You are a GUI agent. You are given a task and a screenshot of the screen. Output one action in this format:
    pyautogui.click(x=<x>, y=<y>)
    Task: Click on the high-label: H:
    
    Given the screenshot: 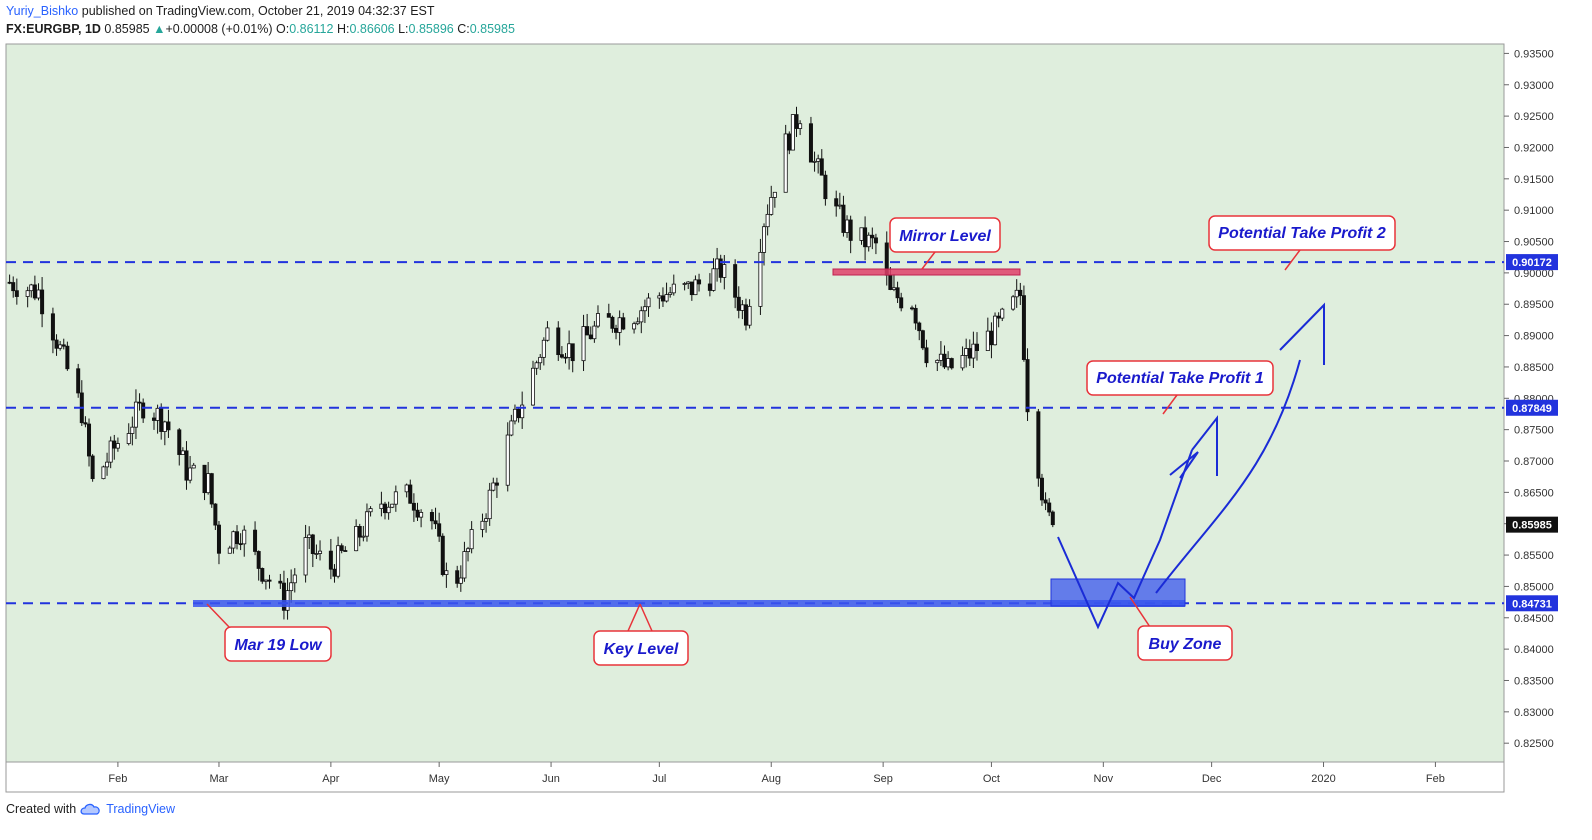 What is the action you would take?
    pyautogui.click(x=343, y=29)
    